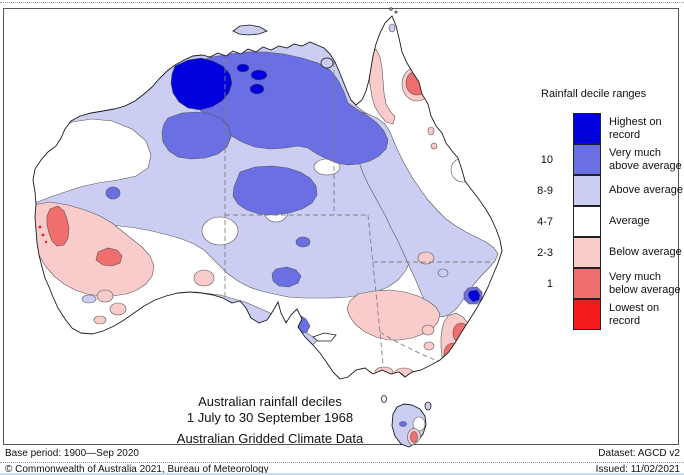 This screenshot has width=684, height=475. I want to click on legend-swatch-highest, so click(587, 128).